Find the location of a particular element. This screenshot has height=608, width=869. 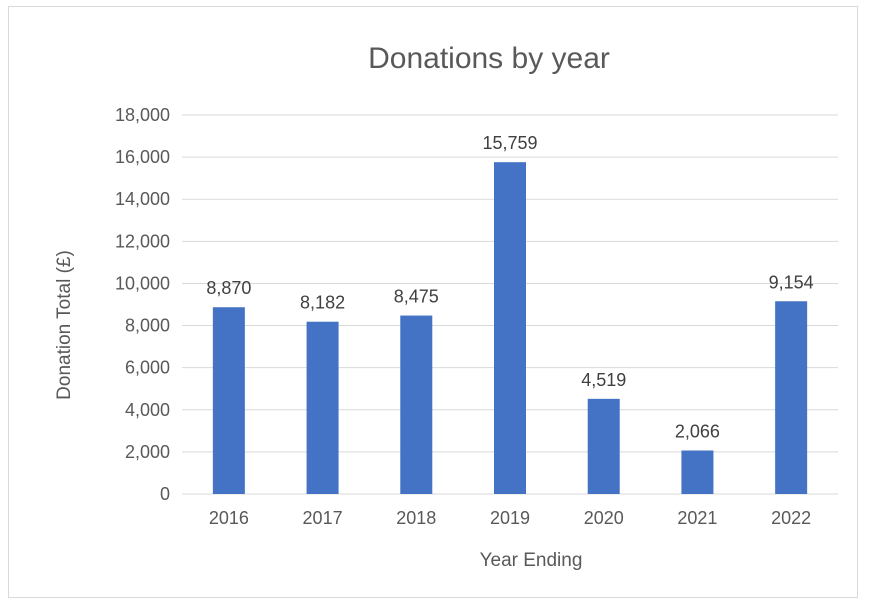

data-label-2018: 8,475 is located at coordinates (416, 297).